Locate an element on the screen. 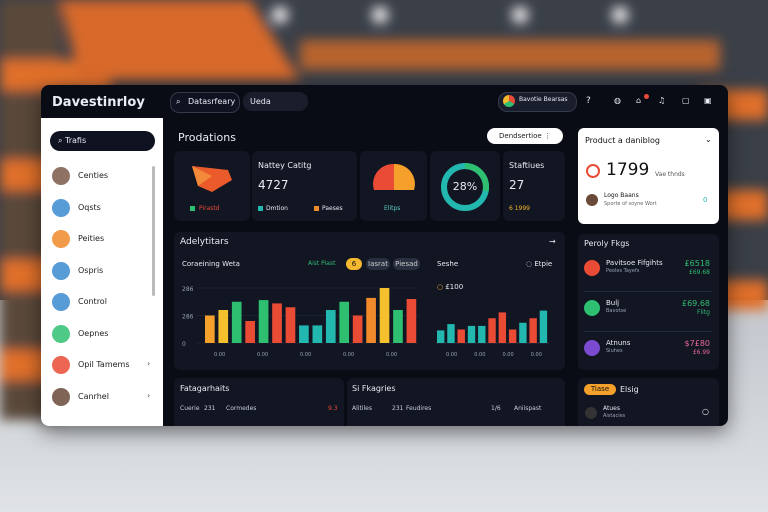 This screenshot has width=768, height=512. action-button: Dendsertioe ⋮ is located at coordinates (525, 136).